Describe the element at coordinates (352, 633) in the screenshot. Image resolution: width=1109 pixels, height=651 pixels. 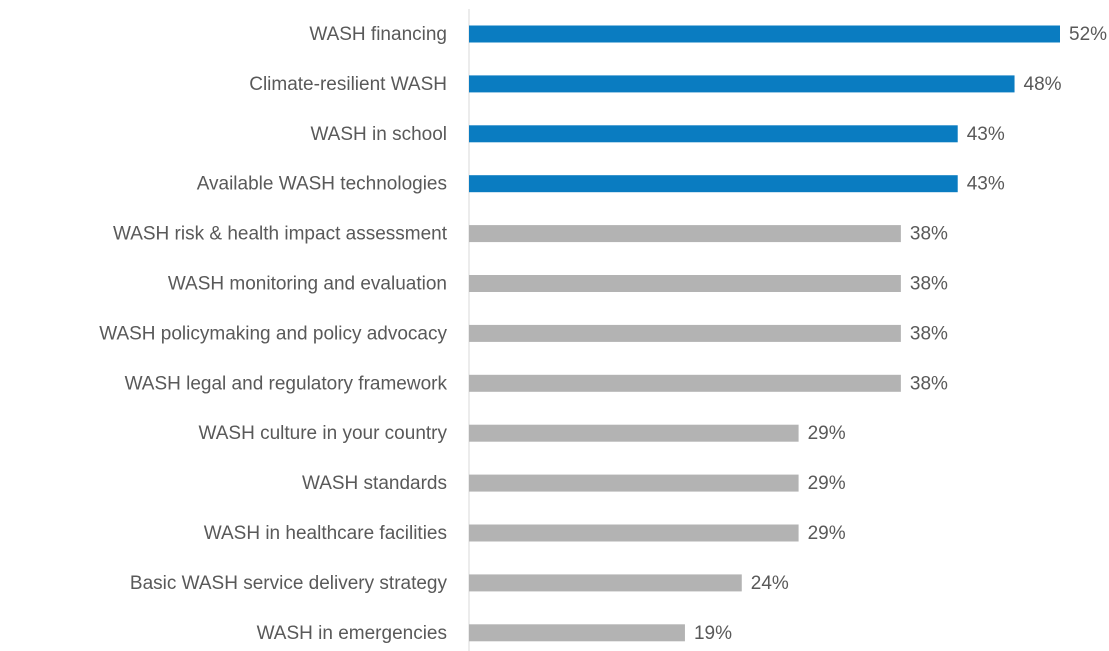
I see `category-label: WASH in emergencies` at that location.